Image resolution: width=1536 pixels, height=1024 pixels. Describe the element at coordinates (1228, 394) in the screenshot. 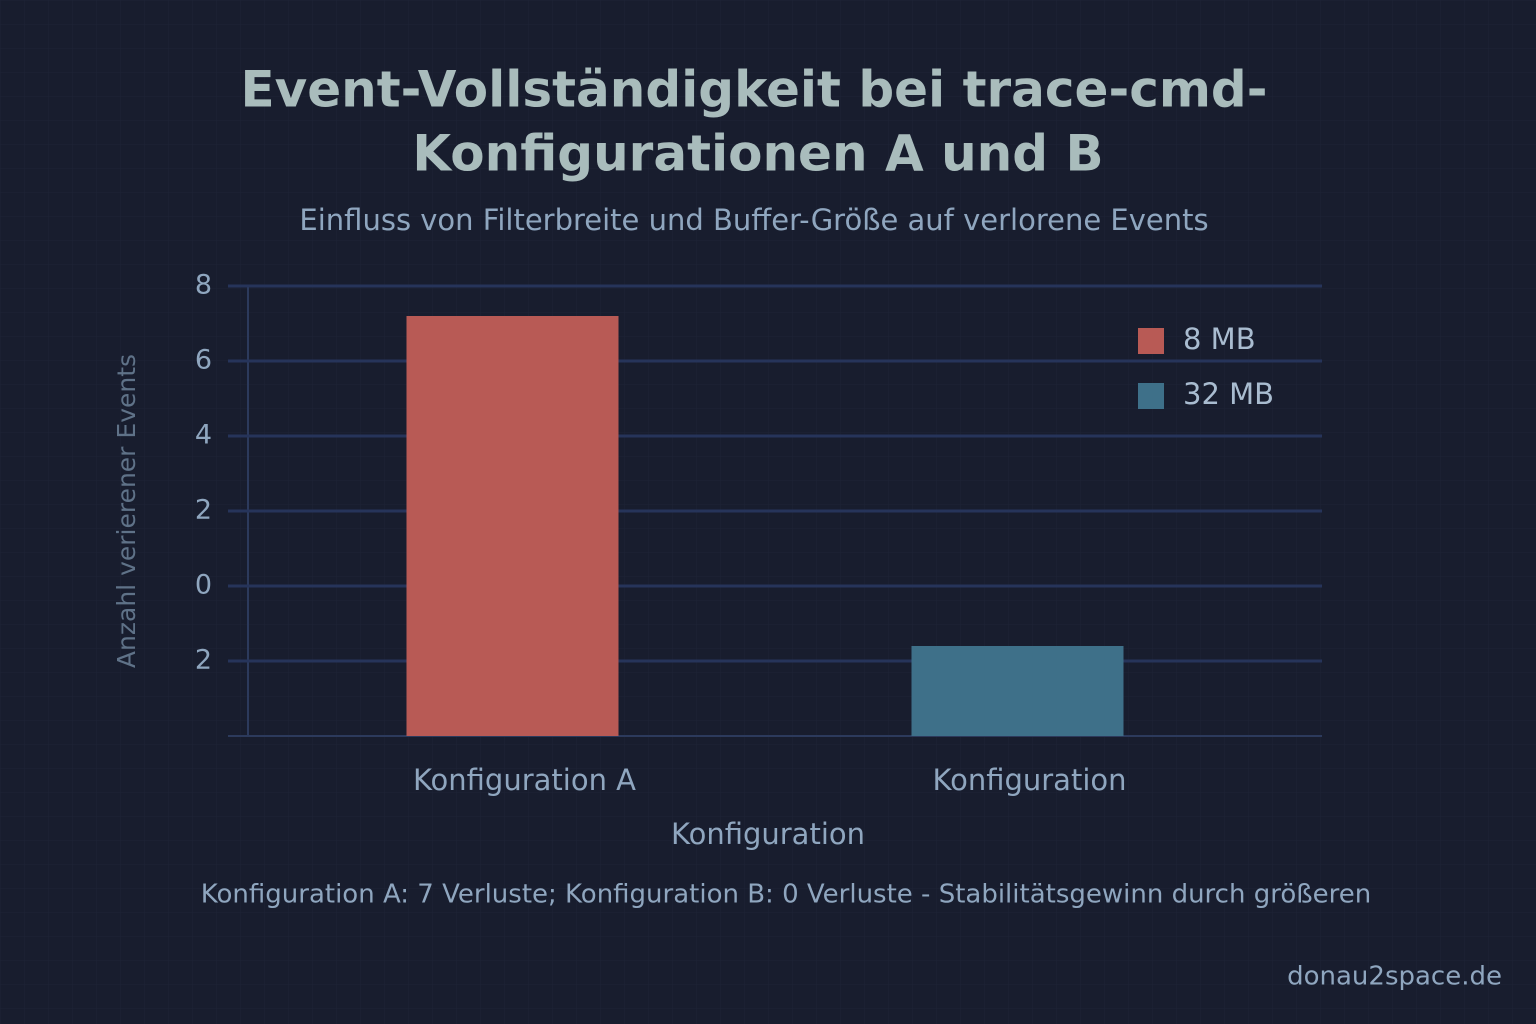

I see `legend-label: 32 MB` at that location.